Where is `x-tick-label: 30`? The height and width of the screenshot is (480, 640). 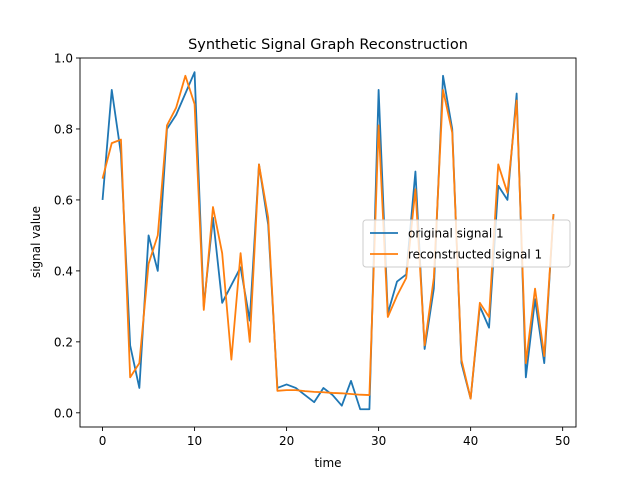
x-tick-label: 30 is located at coordinates (378, 441).